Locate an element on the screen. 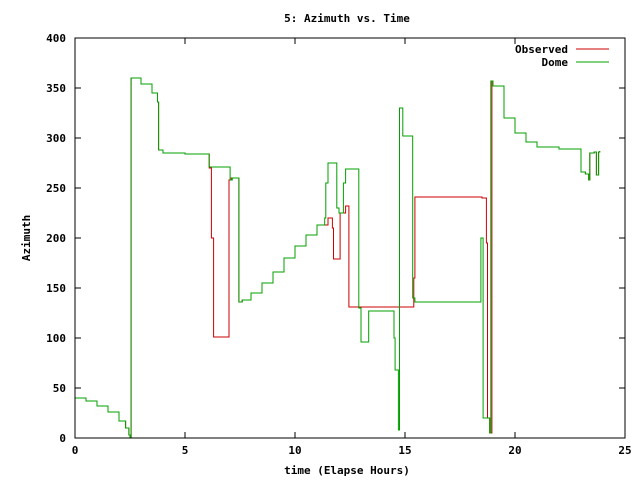 The image size is (640, 480). legend-label-dome: Dome is located at coordinates (555, 62).